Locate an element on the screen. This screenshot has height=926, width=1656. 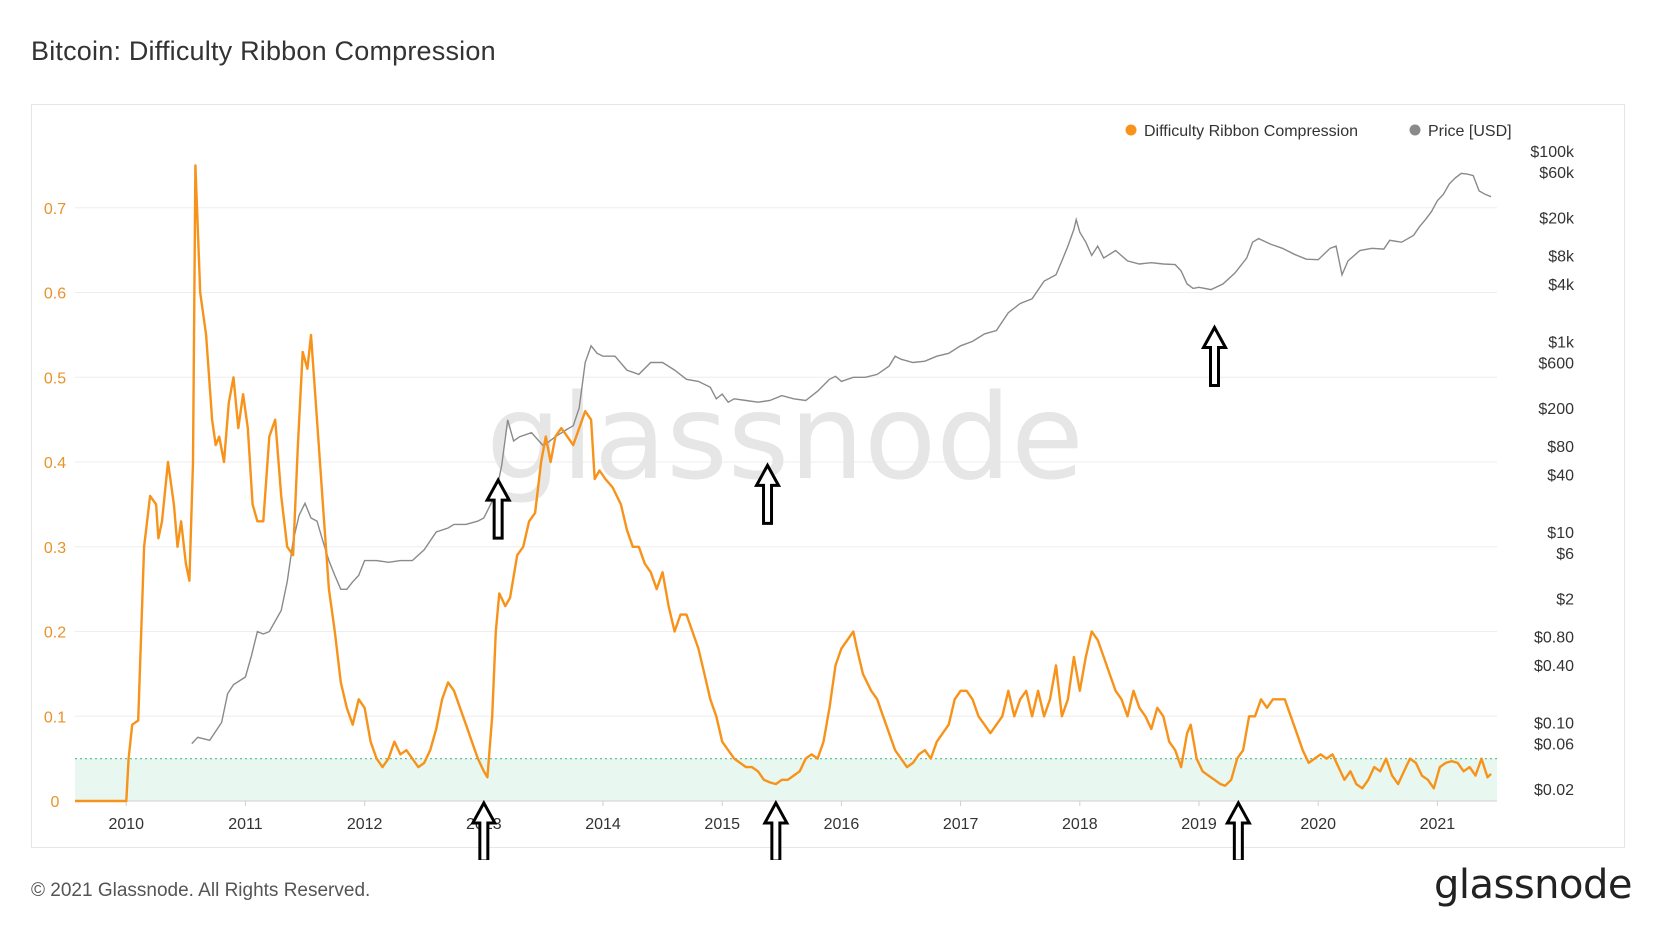
y-left-tick-label: 0.5 is located at coordinates (55, 378).